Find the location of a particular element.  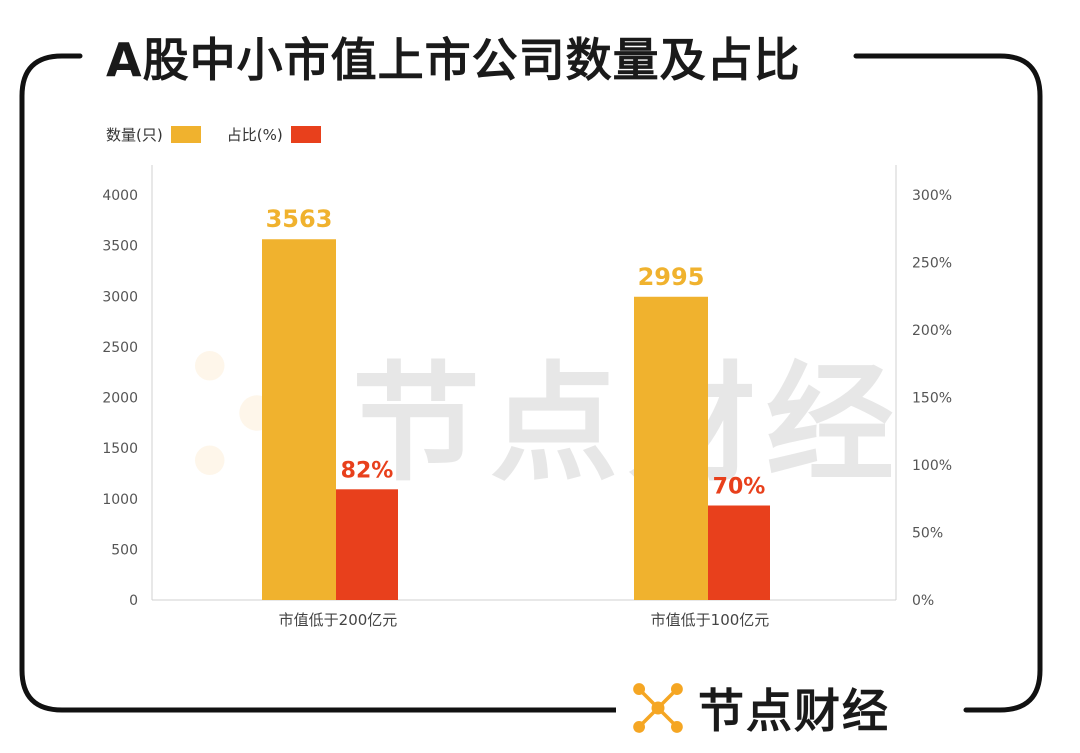

y-right-tick-label: 200% is located at coordinates (932, 331).